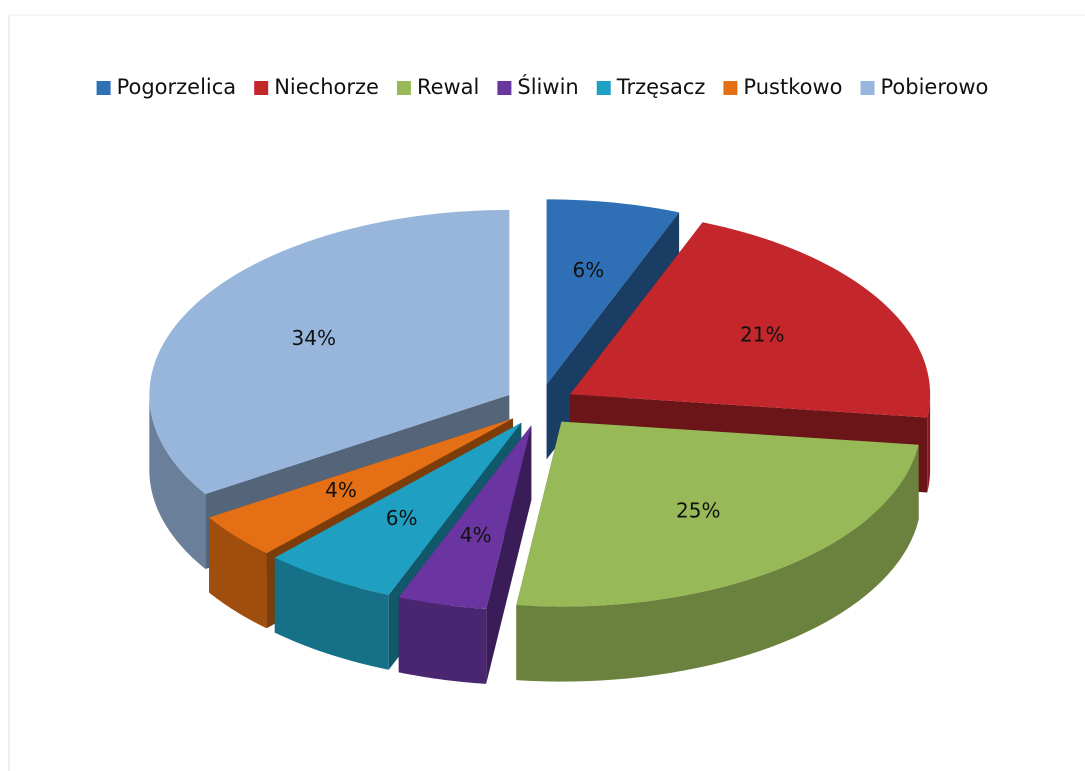  What do you see at coordinates (935, 87) in the screenshot?
I see `legend-label: Pobierowo` at bounding box center [935, 87].